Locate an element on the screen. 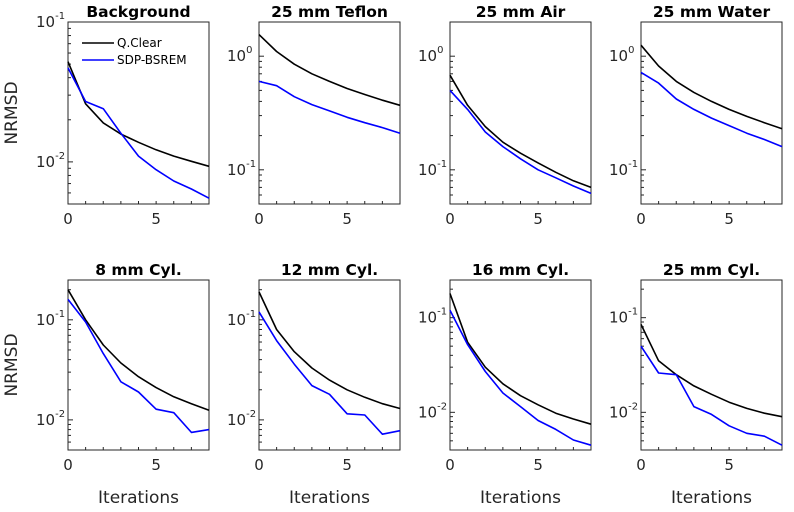 The width and height of the screenshot is (794, 512). panel-2: 25 mm Teflon 0 5 100 10⁻¹ is located at coordinates (314, 115).